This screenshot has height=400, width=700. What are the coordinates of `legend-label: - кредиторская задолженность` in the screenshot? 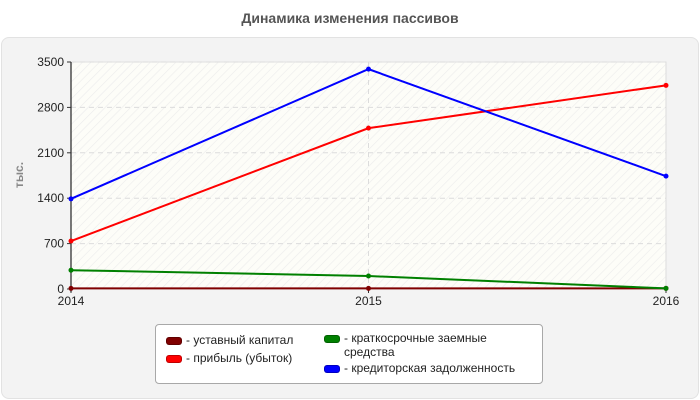 It's located at (430, 368).